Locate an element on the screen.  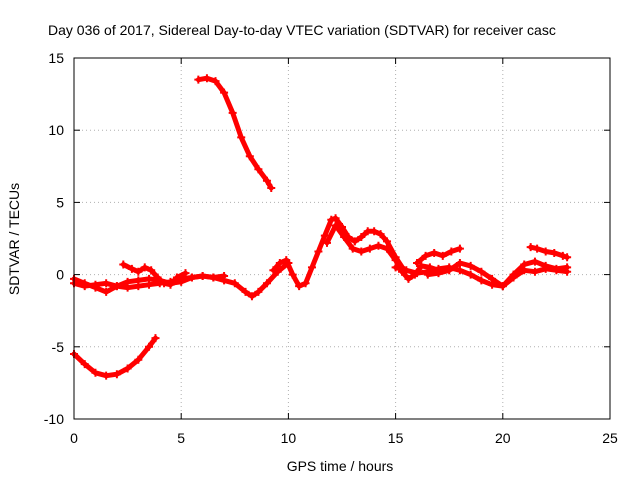
x-tick-label: 5 is located at coordinates (181, 438).